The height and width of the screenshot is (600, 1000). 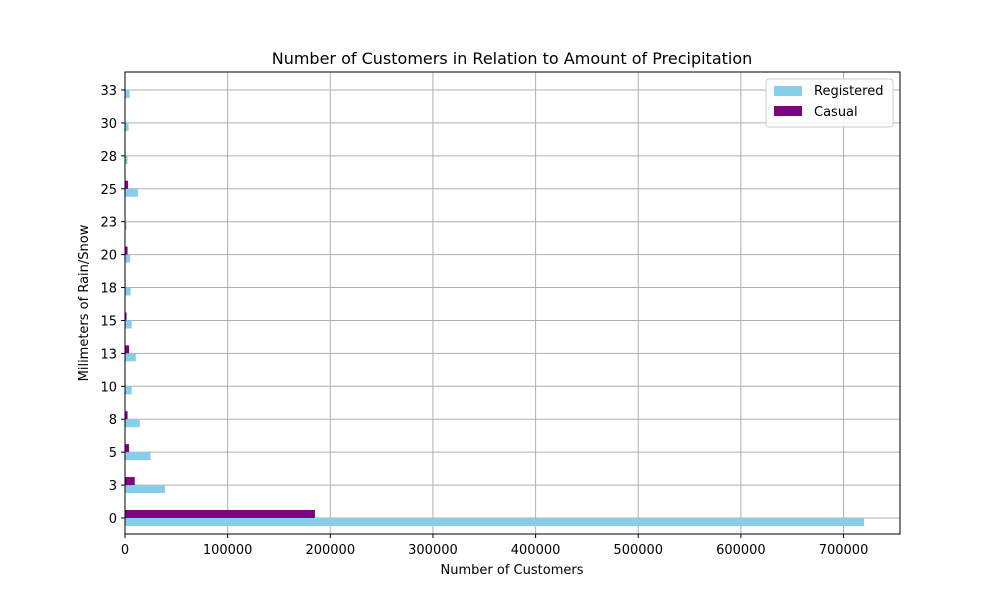 What do you see at coordinates (433, 550) in the screenshot?
I see `x-tick-label: 300000` at bounding box center [433, 550].